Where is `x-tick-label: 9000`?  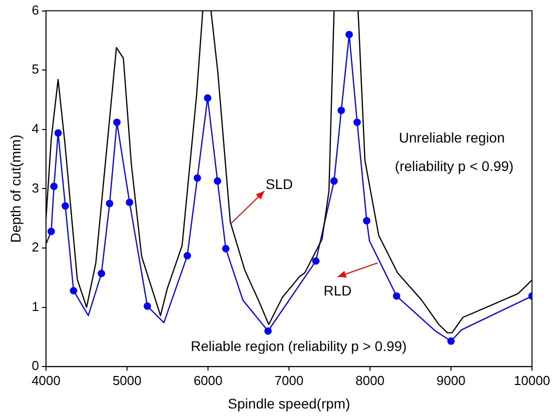 x-tick-label: 9000 is located at coordinates (451, 380).